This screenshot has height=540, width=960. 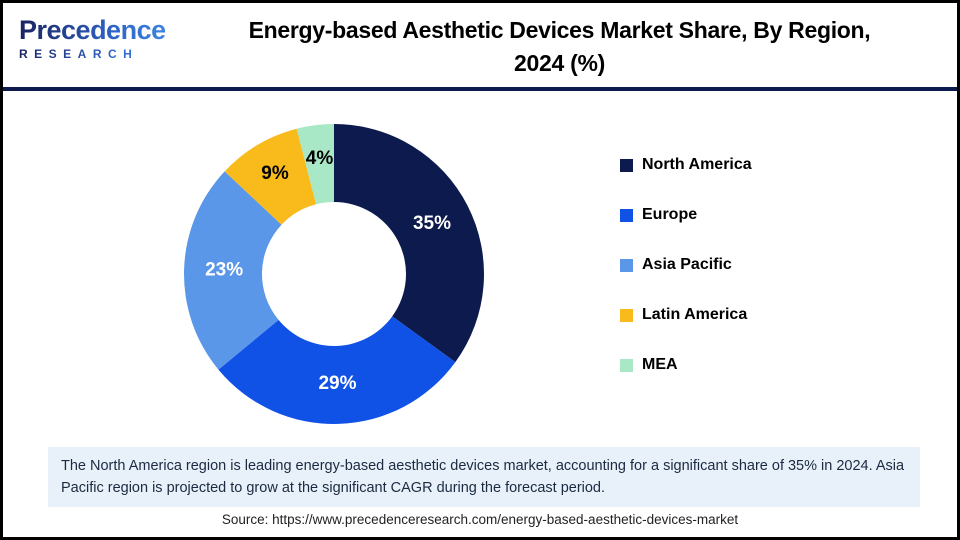 What do you see at coordinates (224, 270) in the screenshot?
I see `slice-label-asia-pacific: 23%` at bounding box center [224, 270].